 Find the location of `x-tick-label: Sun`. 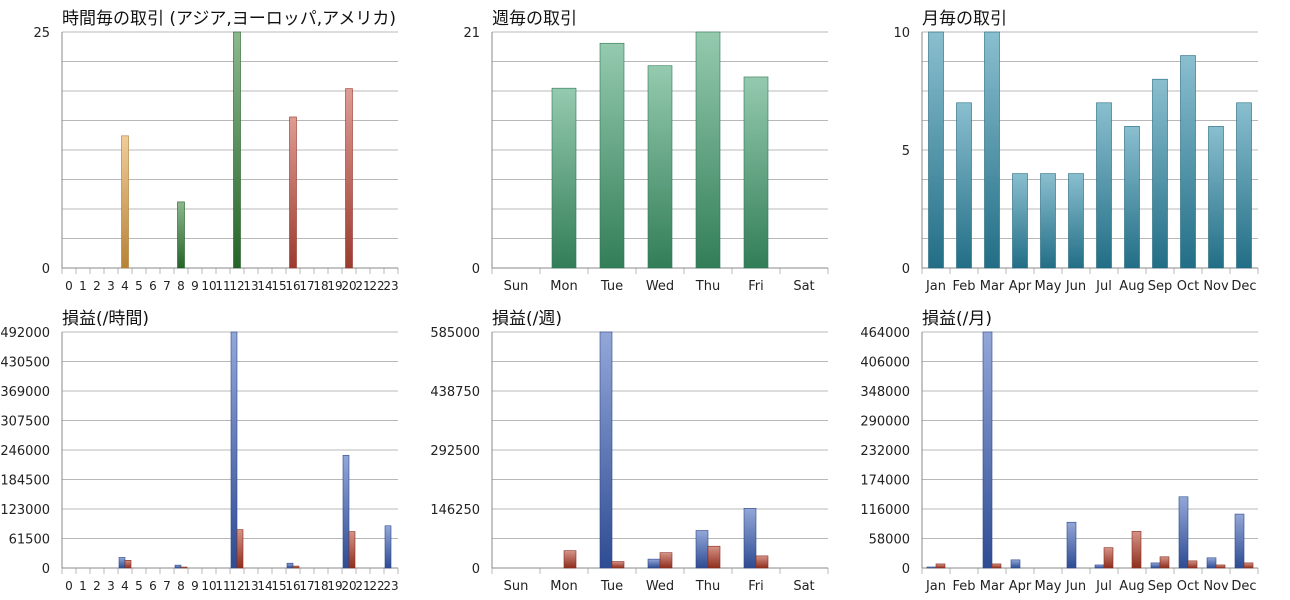

x-tick-label: Sun is located at coordinates (516, 586).